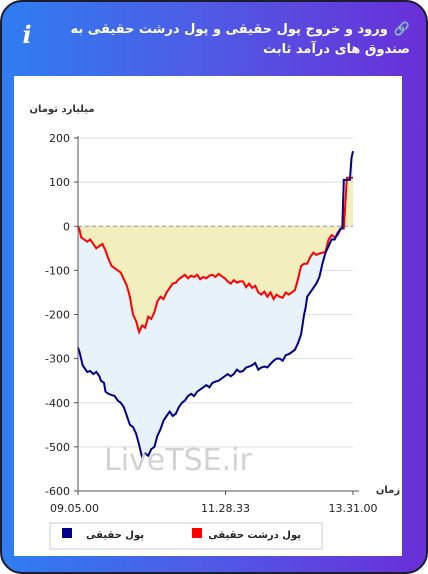  What do you see at coordinates (74, 508) in the screenshot?
I see `x-tick-label: 09.05.00` at bounding box center [74, 508].